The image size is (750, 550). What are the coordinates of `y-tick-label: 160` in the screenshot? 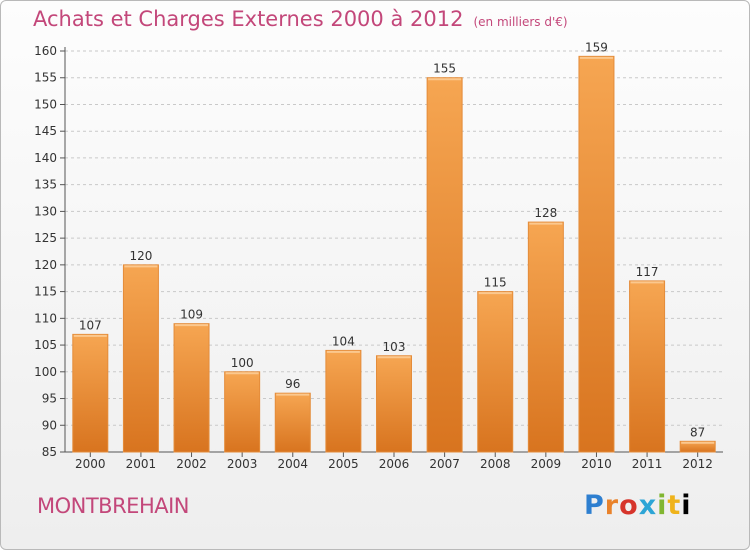 It's located at (45, 51).